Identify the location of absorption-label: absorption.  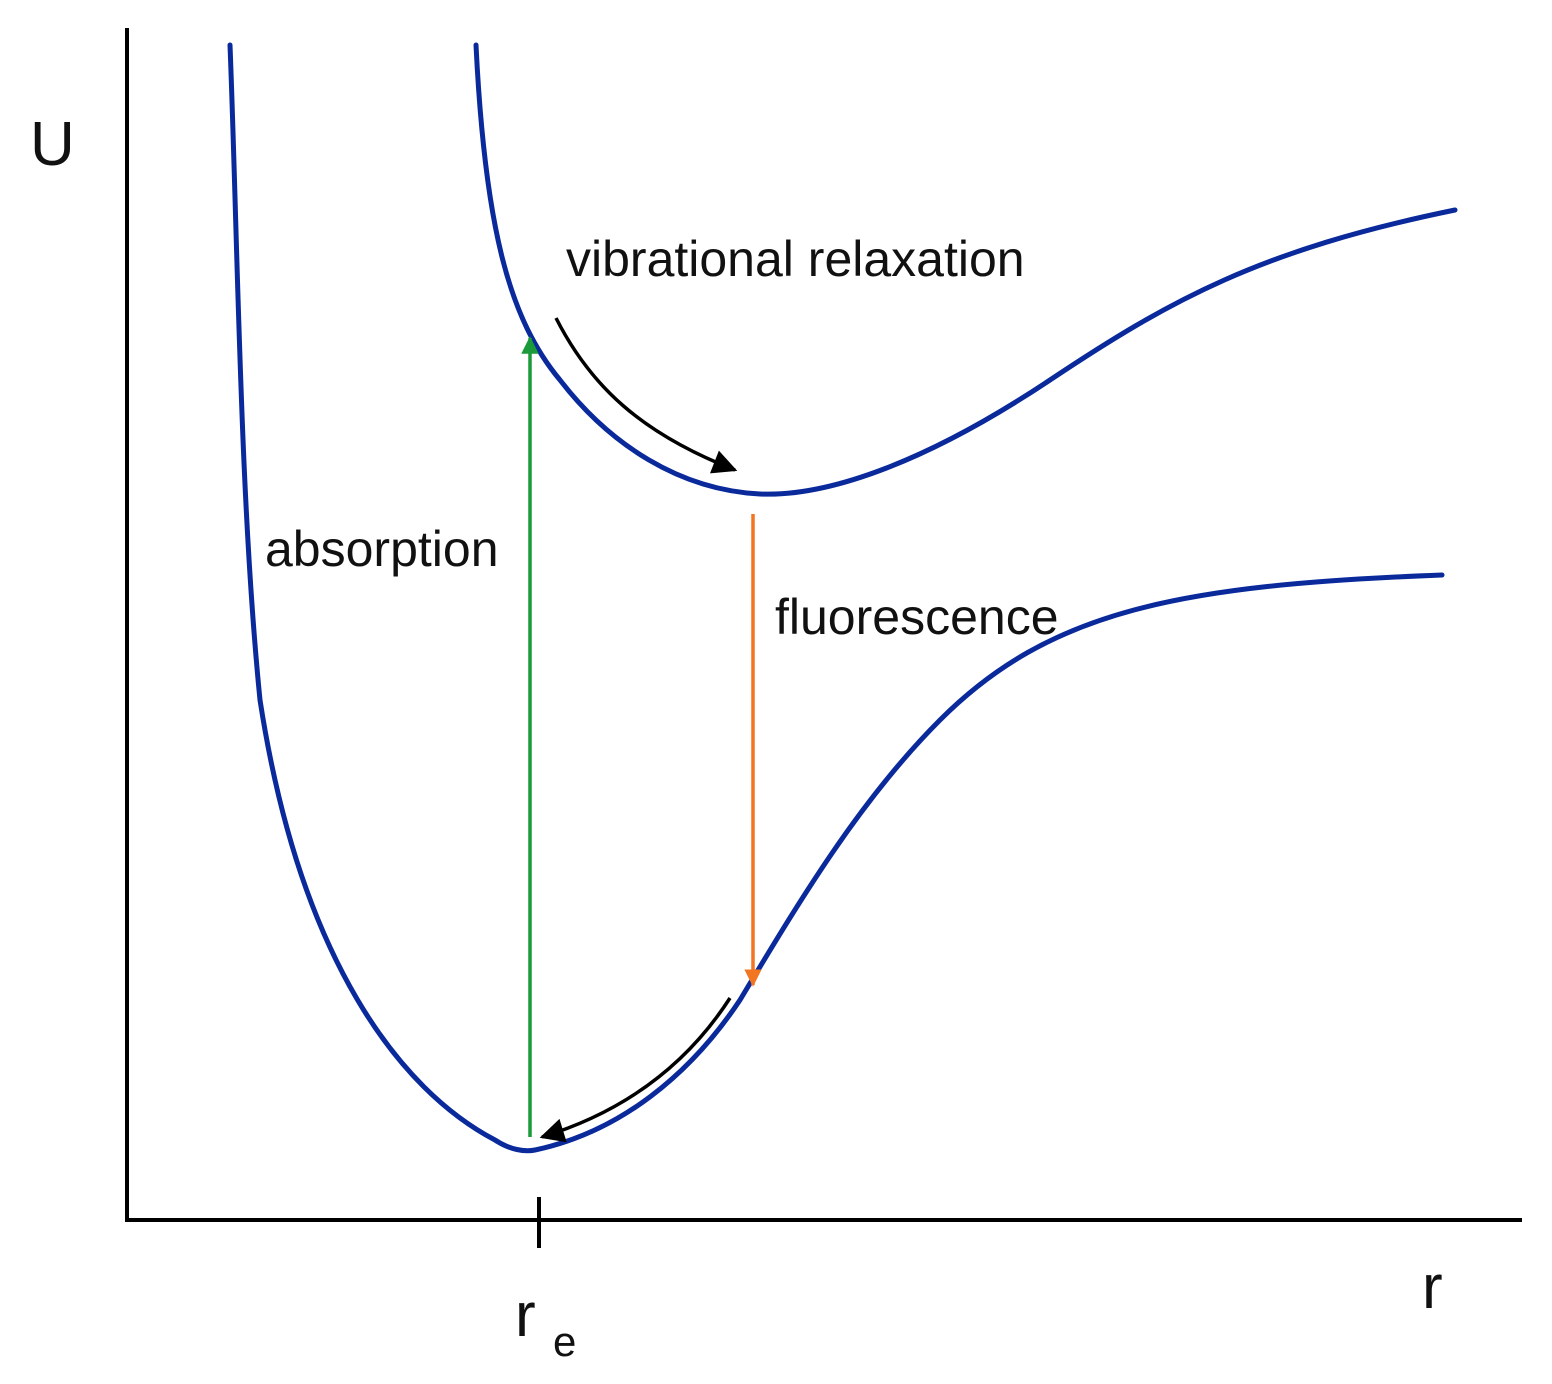
(382, 549).